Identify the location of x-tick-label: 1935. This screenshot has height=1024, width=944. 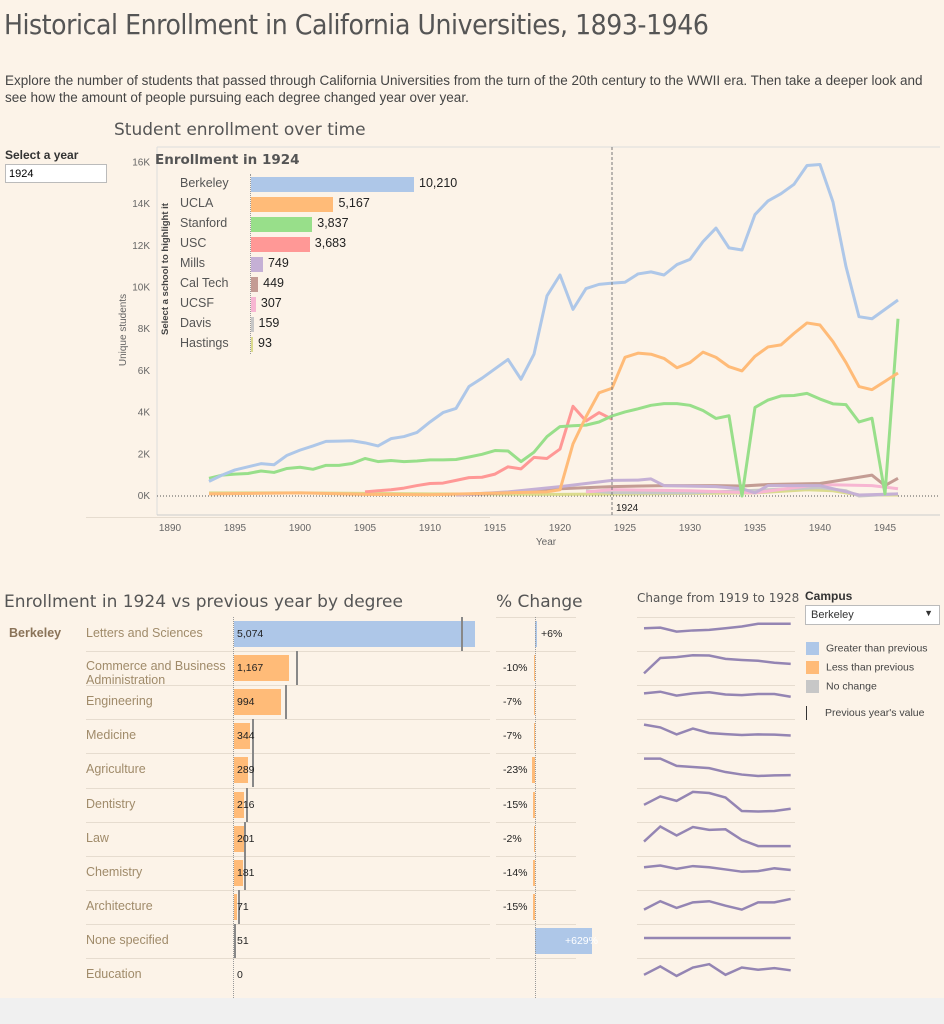
(755, 528).